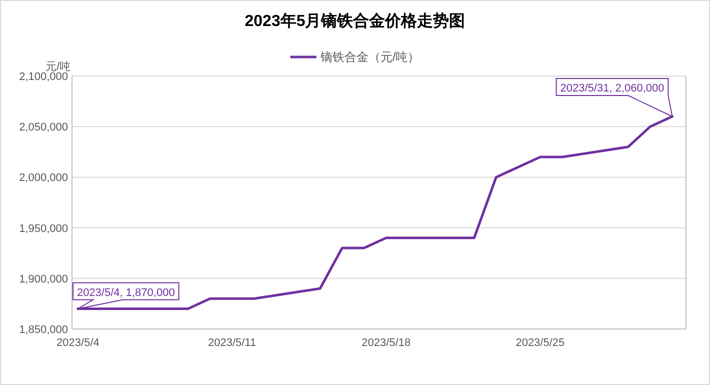 This screenshot has width=710, height=385. Describe the element at coordinates (355, 21) in the screenshot. I see `chart-title: 2023年5月镝铁合金价格走势图` at that location.